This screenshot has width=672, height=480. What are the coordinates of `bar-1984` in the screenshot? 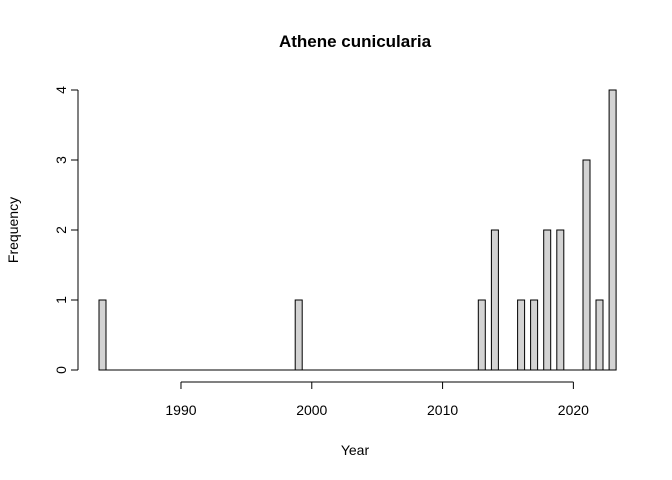 It's located at (102, 335).